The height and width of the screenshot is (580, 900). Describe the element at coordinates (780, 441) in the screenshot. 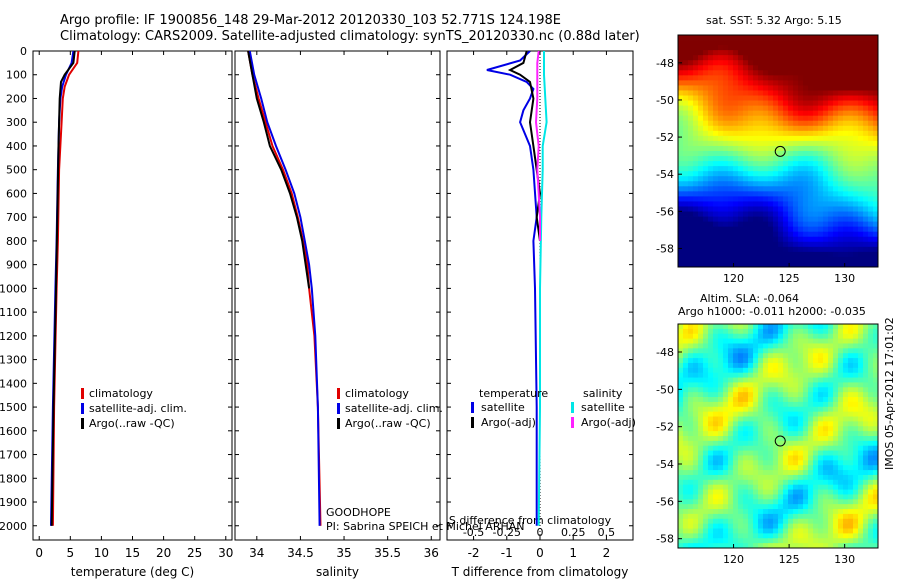

I see `argo-position-marker` at that location.